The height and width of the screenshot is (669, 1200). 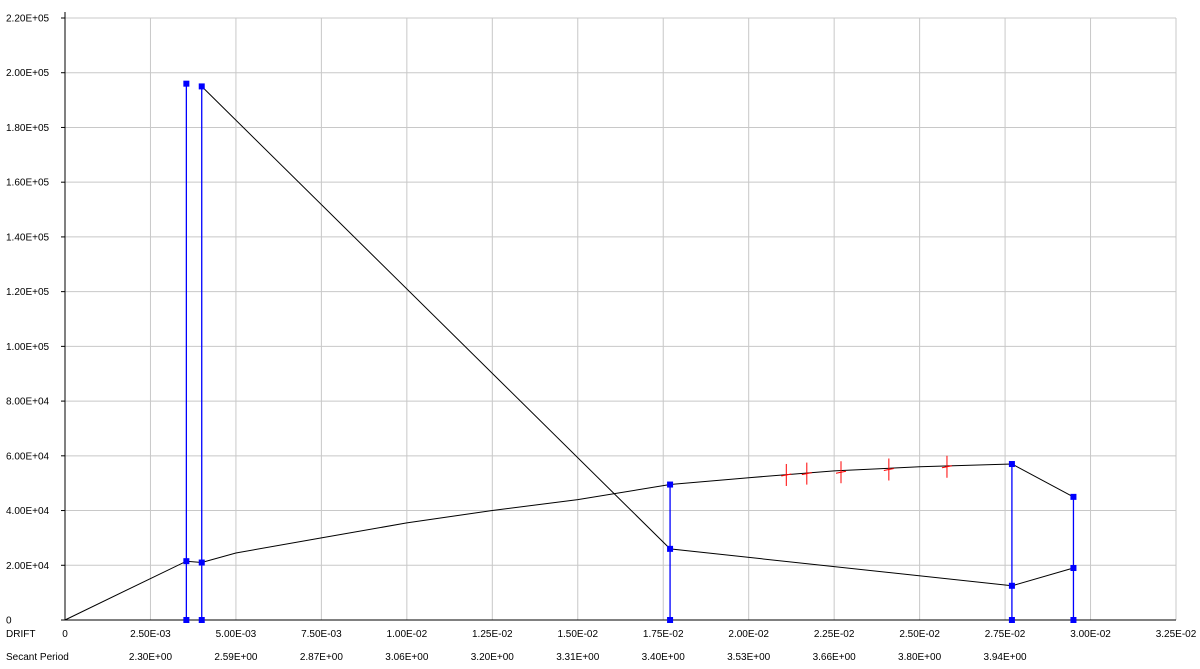 I want to click on secant-period-value: 3.53E+00, so click(x=749, y=657).